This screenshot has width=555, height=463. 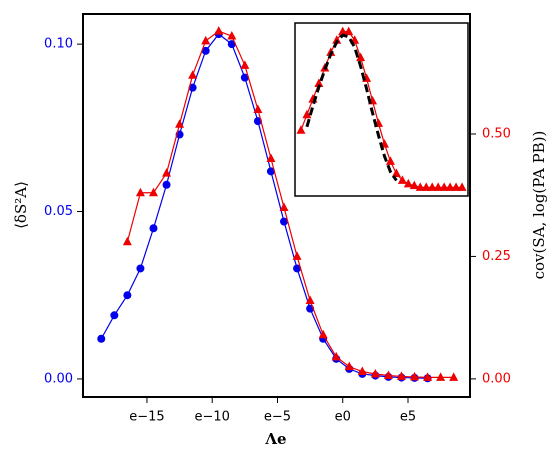 I want to click on x-axis-label: Λe, so click(x=275, y=439).